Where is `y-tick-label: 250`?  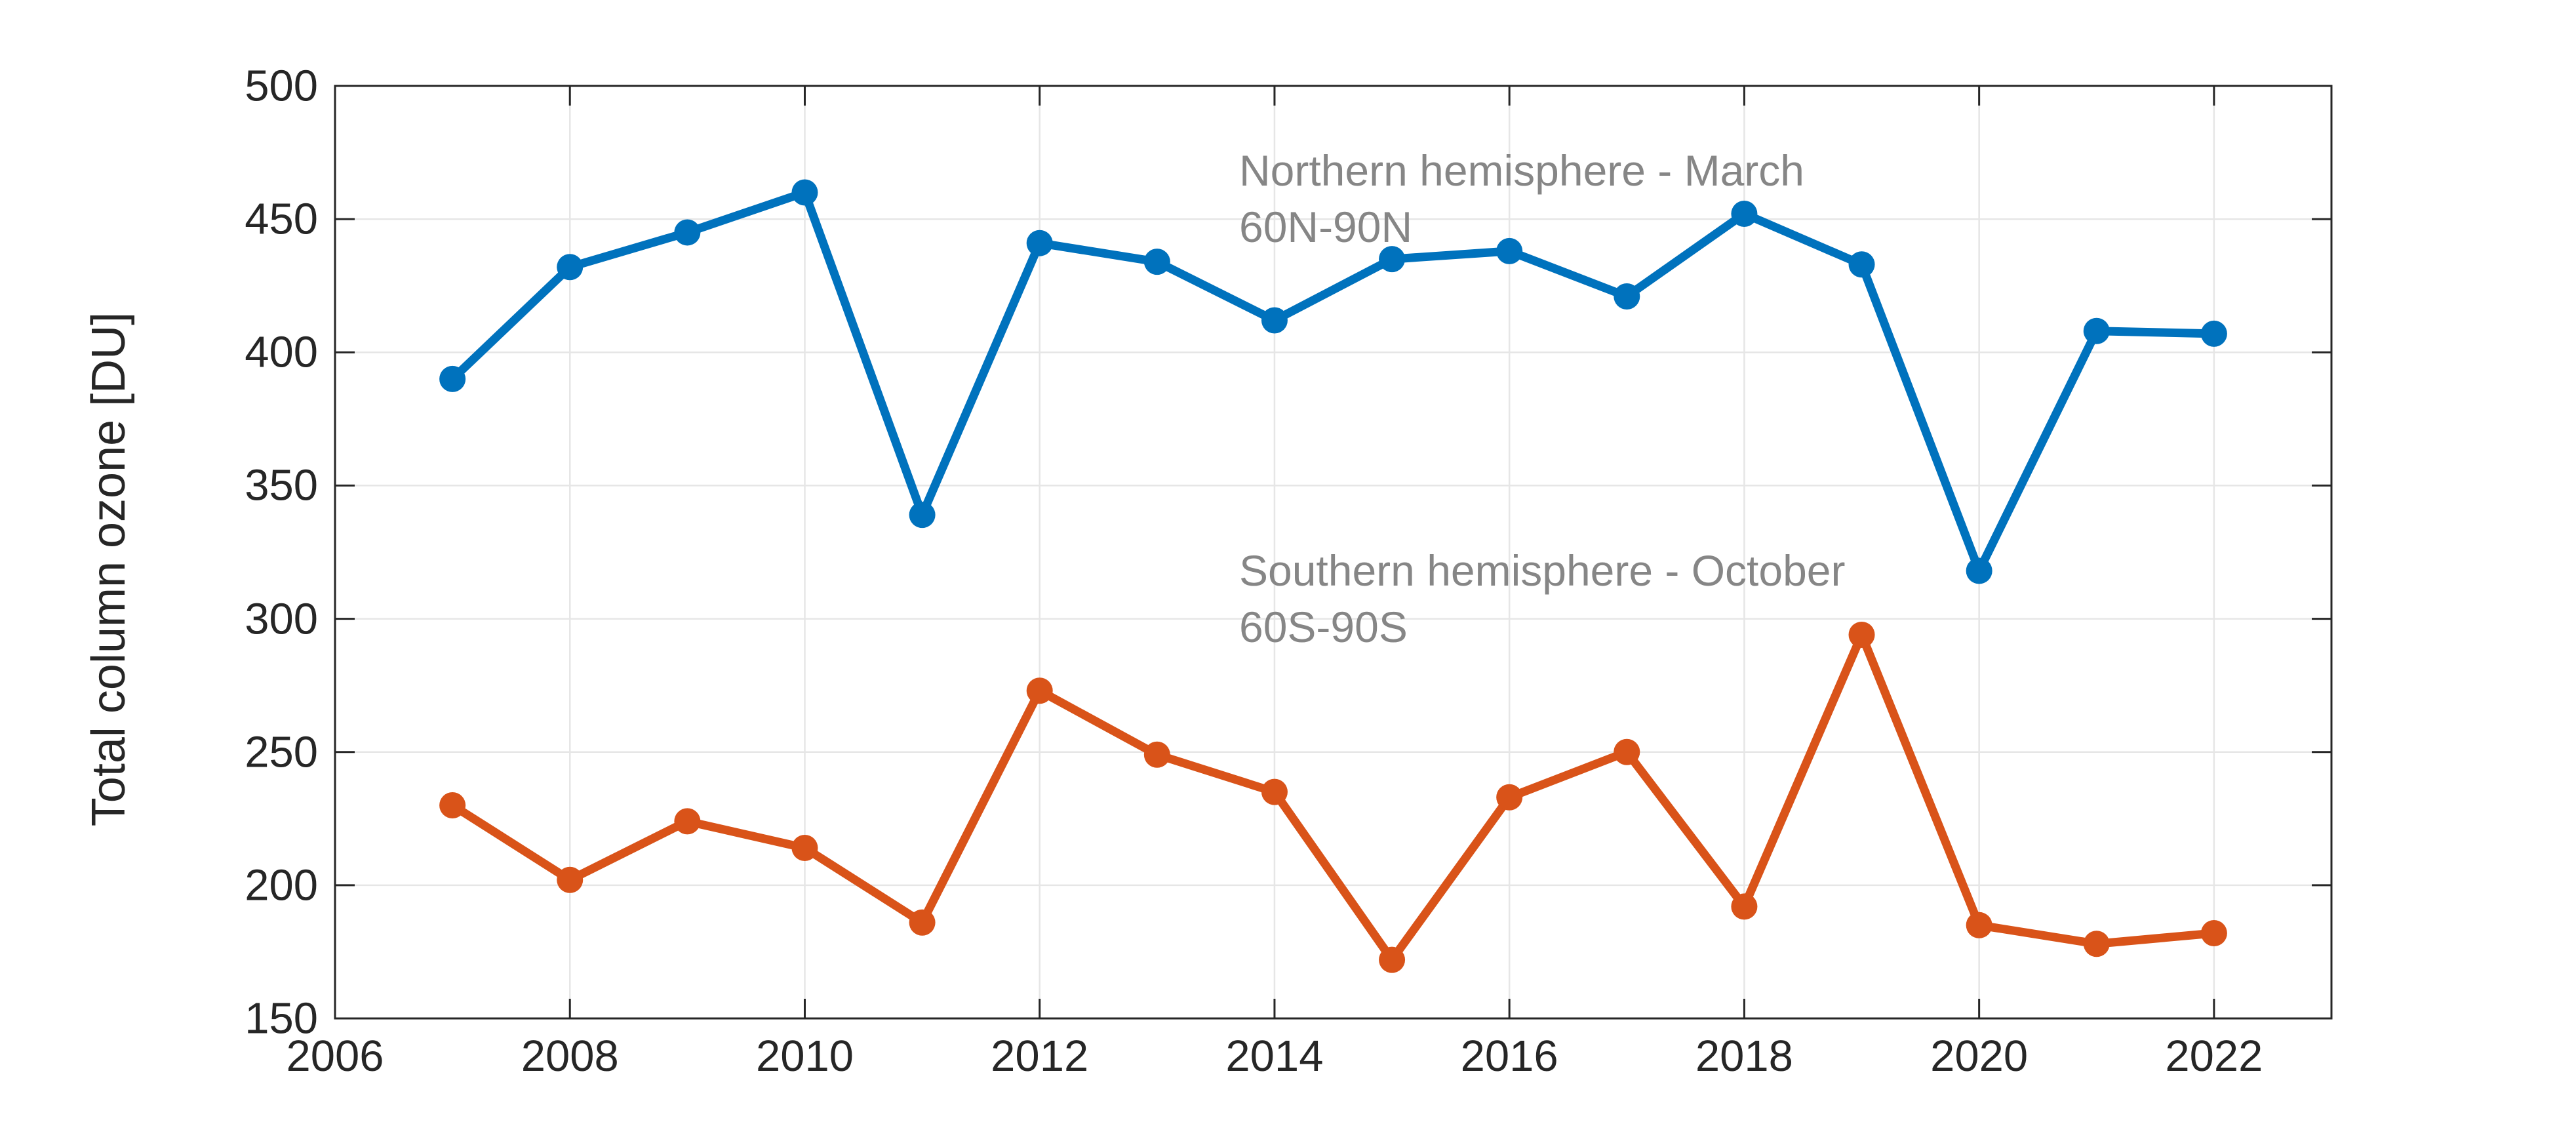 y-tick-label: 250 is located at coordinates (281, 752).